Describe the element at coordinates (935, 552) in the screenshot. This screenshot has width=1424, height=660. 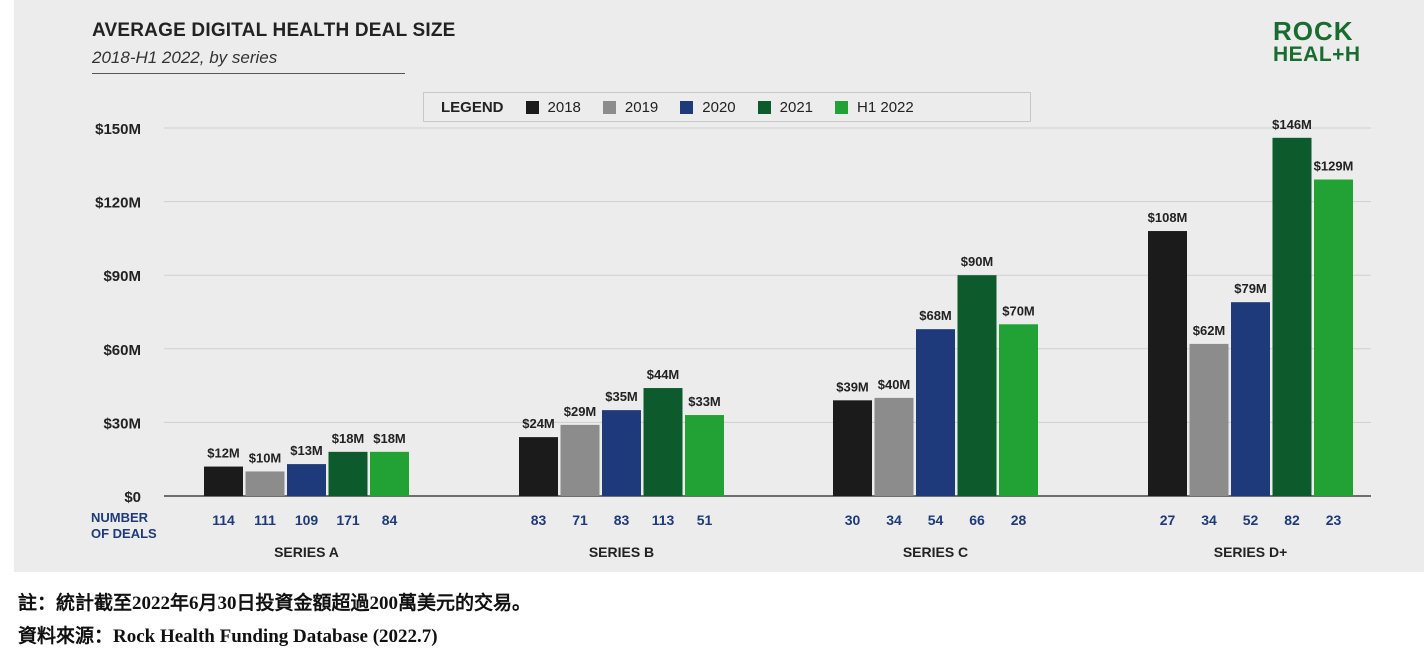
I see `x-category-label: SERIES C` at that location.